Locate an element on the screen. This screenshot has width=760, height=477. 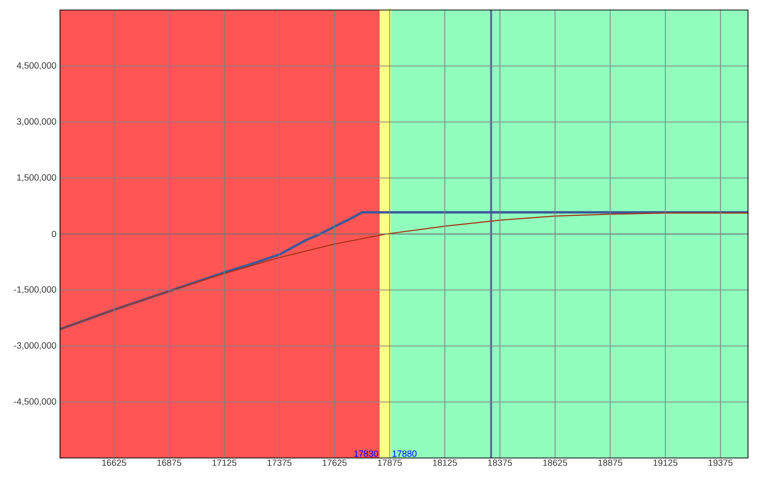
y-tick-label: -3,000,000 is located at coordinates (35, 346).